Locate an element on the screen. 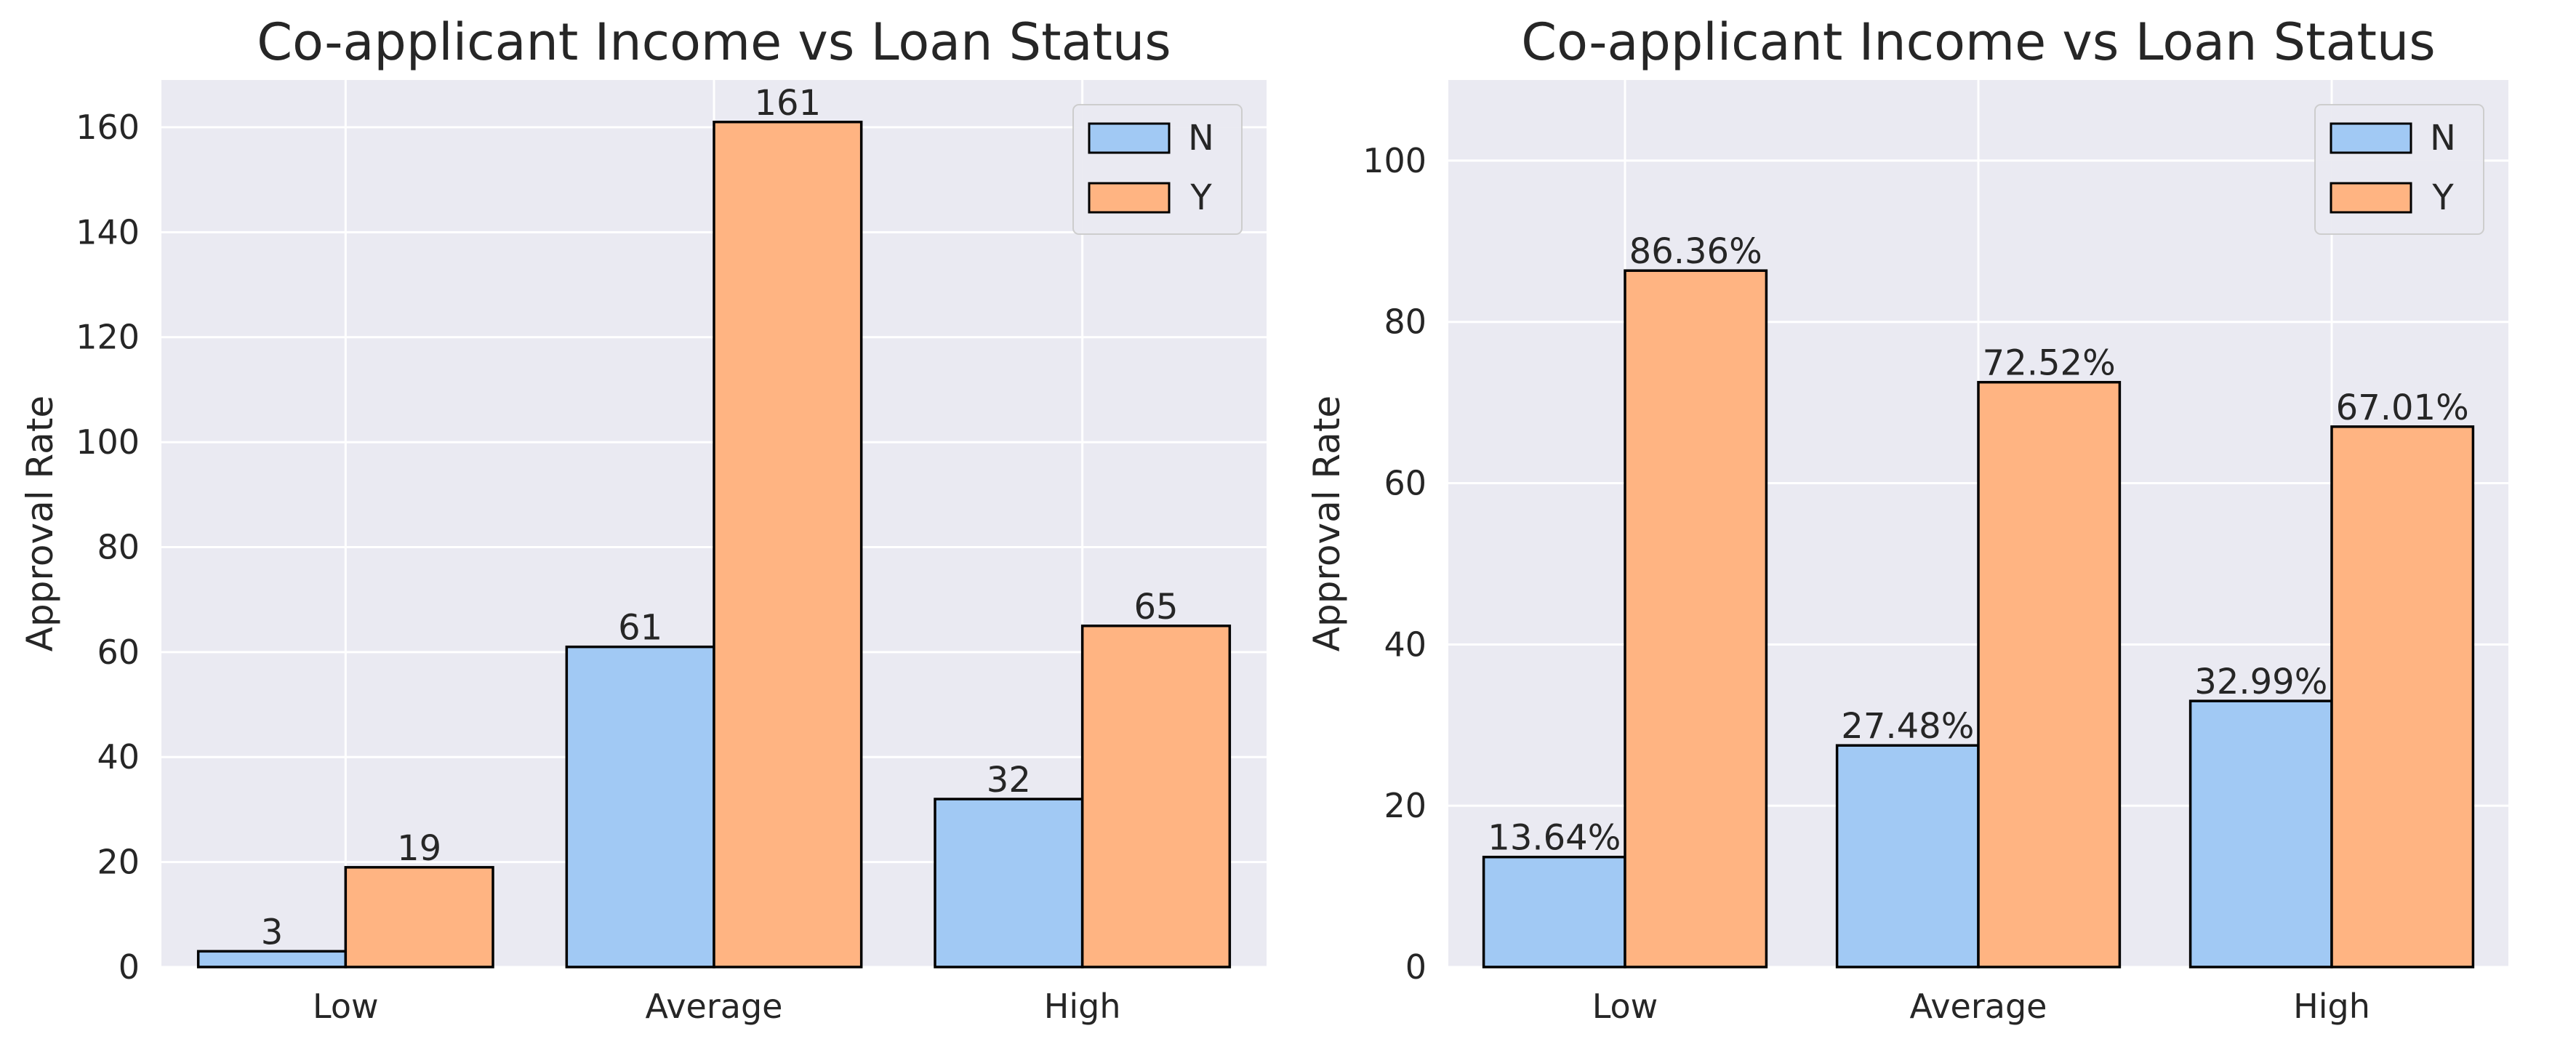 This screenshot has height=1047, width=2576. bar-value-label: 161 is located at coordinates (788, 103).